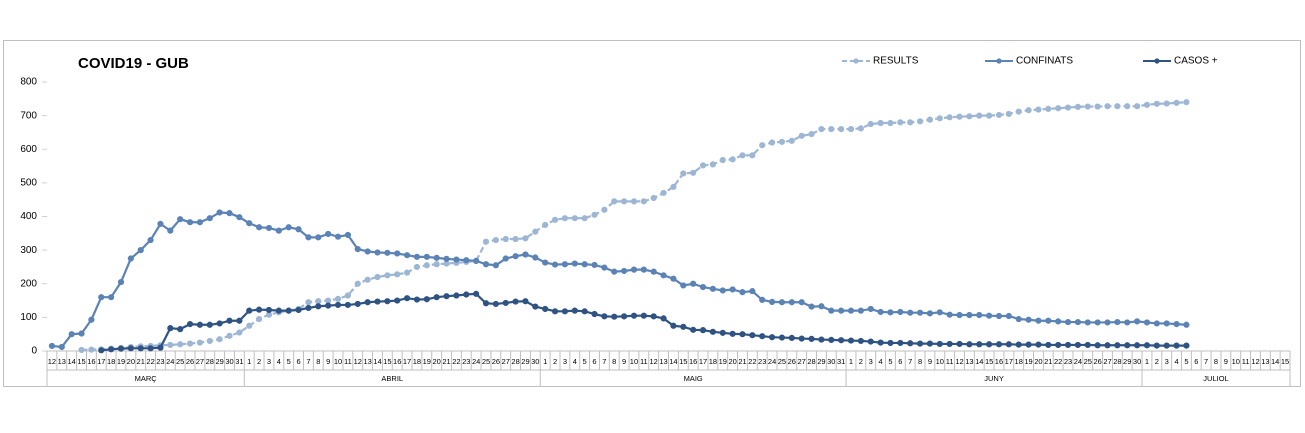 This screenshot has height=433, width=1305. I want to click on x-tick-label: 18, so click(111, 361).